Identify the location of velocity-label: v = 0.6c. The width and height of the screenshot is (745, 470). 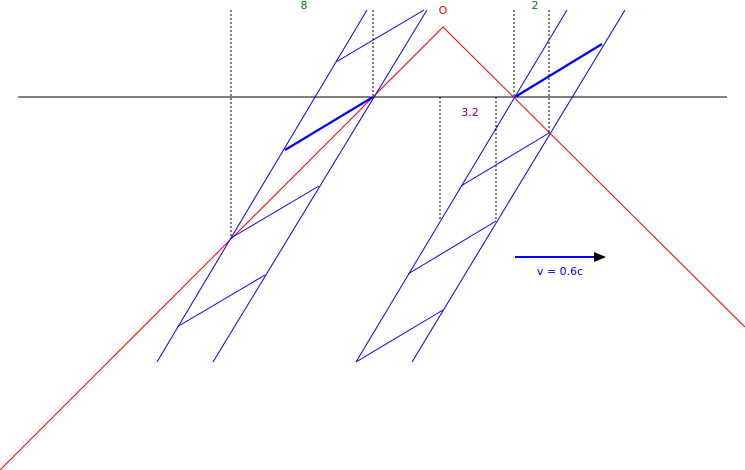
(560, 271).